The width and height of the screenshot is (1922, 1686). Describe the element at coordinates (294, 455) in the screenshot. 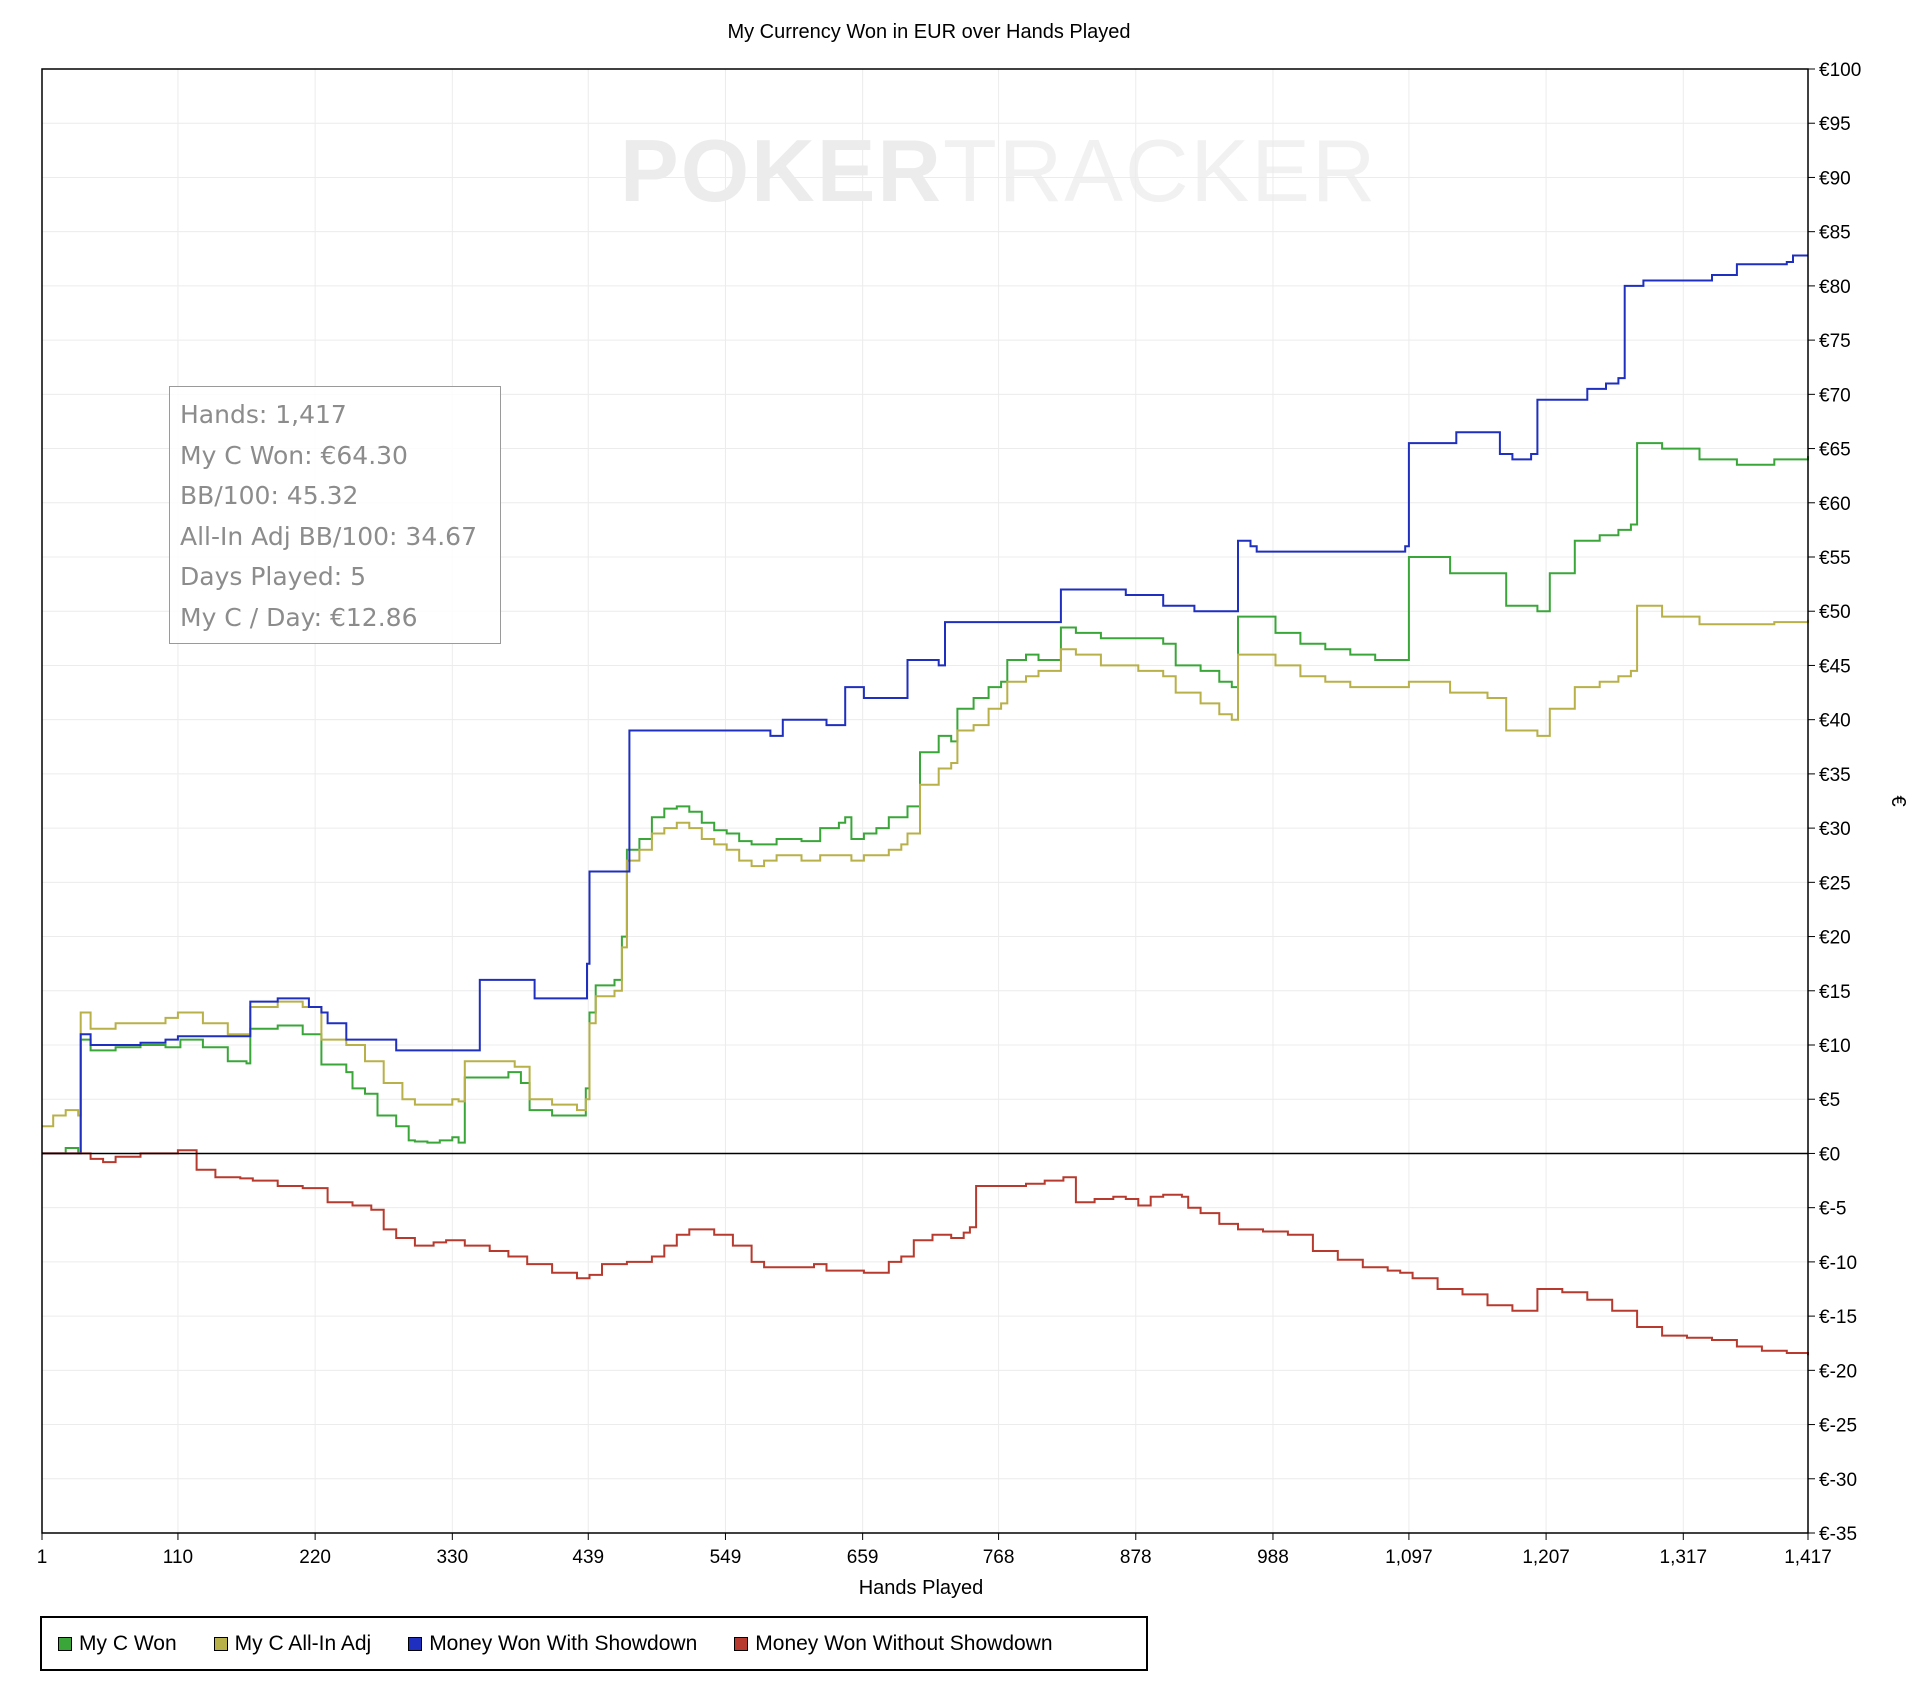

I see `stats-won: My C Won: €64.30` at that location.